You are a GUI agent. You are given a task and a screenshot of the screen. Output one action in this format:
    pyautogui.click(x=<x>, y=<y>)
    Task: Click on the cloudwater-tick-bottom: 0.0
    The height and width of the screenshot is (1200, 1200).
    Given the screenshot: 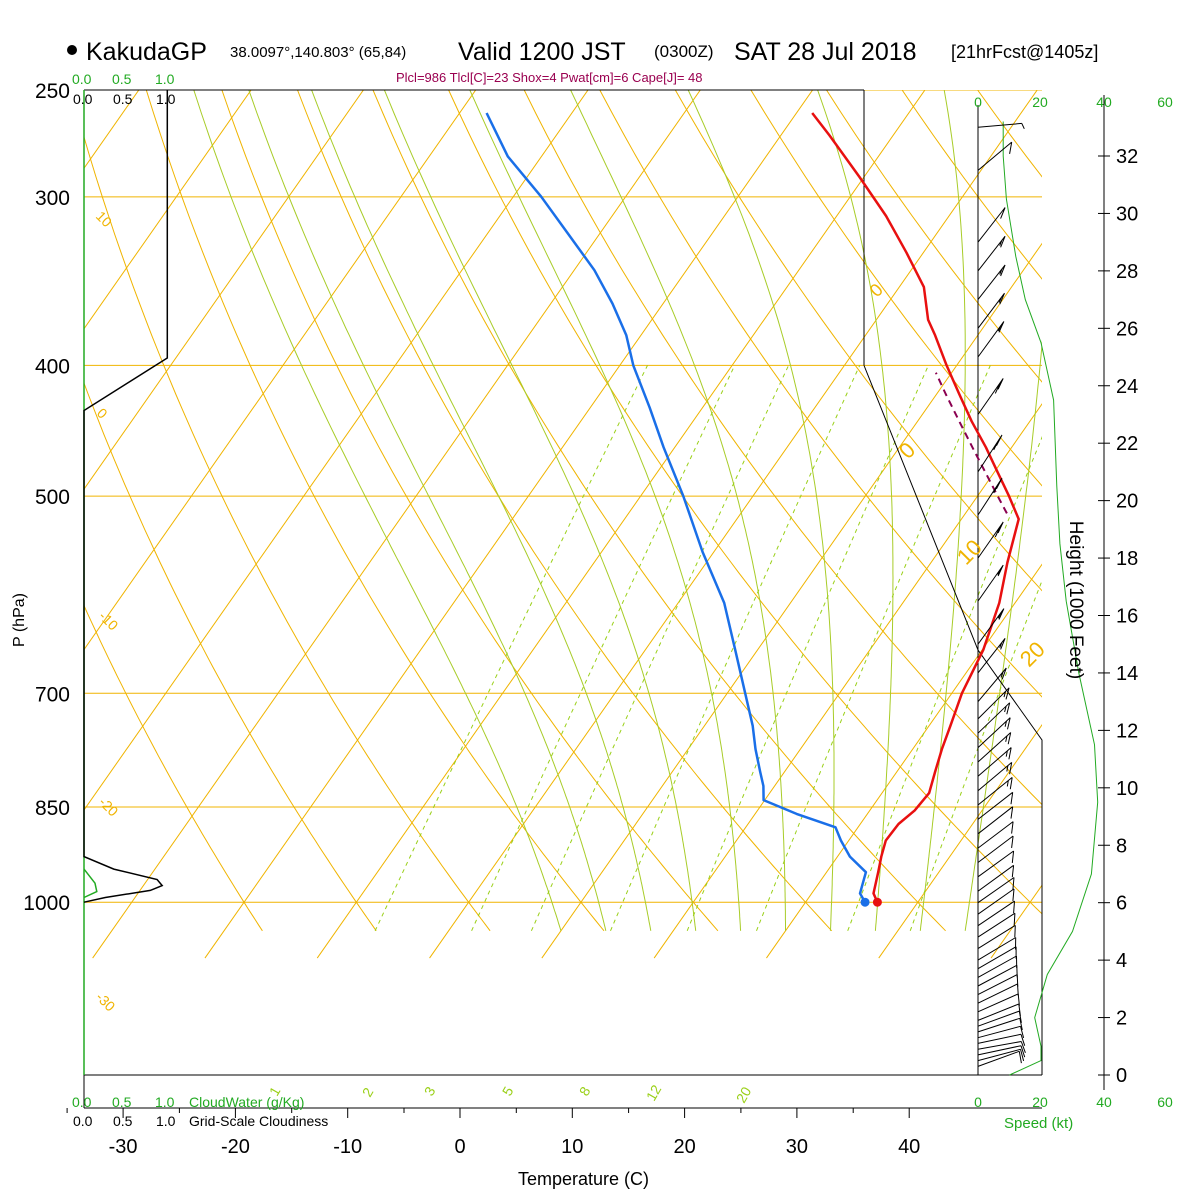 What is the action you would take?
    pyautogui.click(x=82, y=1102)
    